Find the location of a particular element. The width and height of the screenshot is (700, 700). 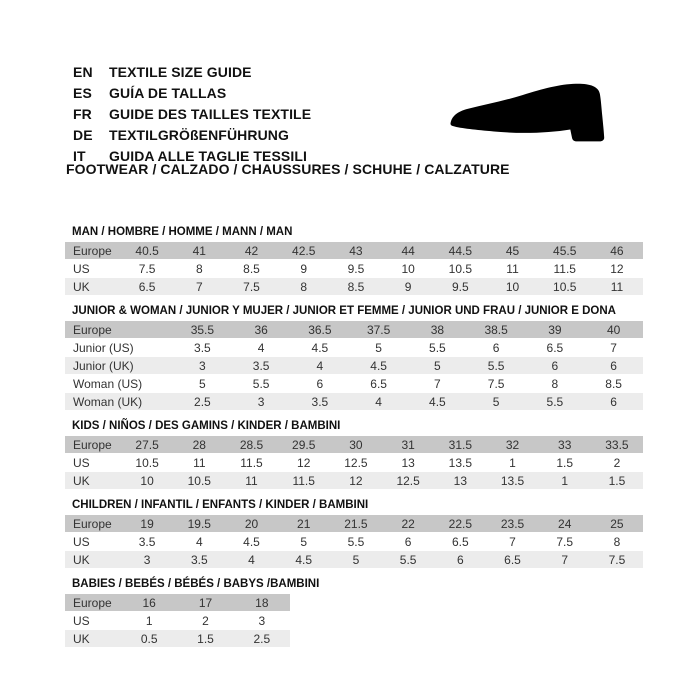

language-label: GUIDA ALLE TAGLIE TESSILI is located at coordinates (208, 156).